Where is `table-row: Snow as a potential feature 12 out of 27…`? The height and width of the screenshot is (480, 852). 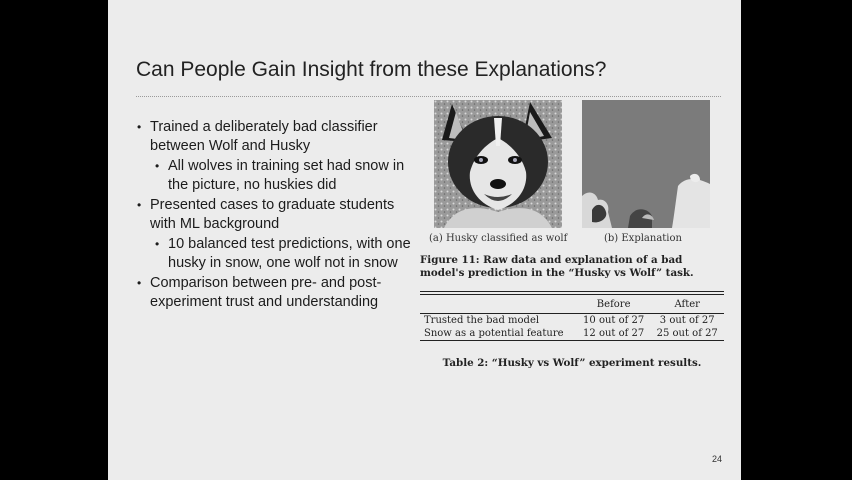 table-row: Snow as a potential feature 12 out of 27… is located at coordinates (572, 334).